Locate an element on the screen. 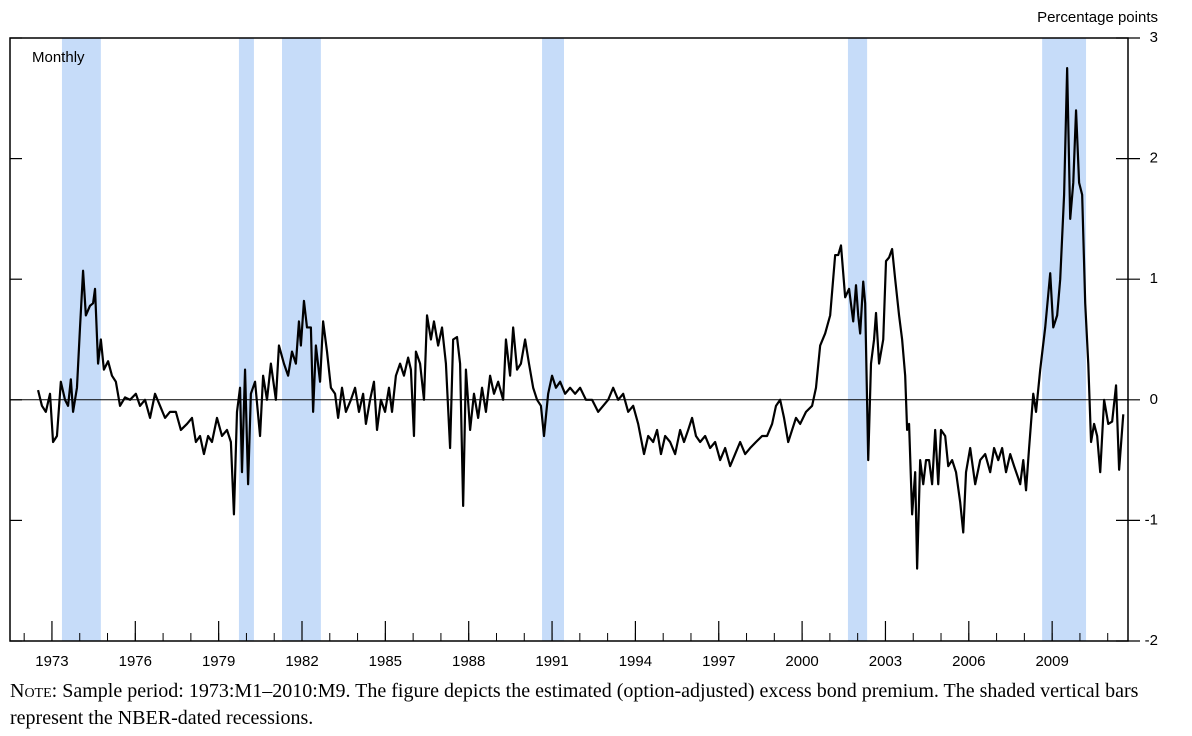  x-tick-label: 1988 is located at coordinates (468, 661).